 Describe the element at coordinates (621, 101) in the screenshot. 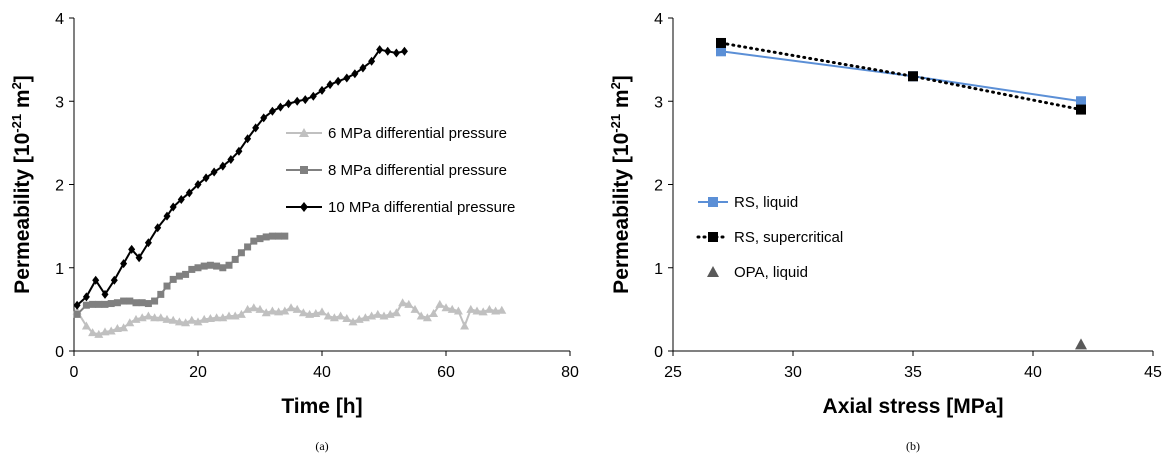

I see `y-axis-title-part: m` at that location.